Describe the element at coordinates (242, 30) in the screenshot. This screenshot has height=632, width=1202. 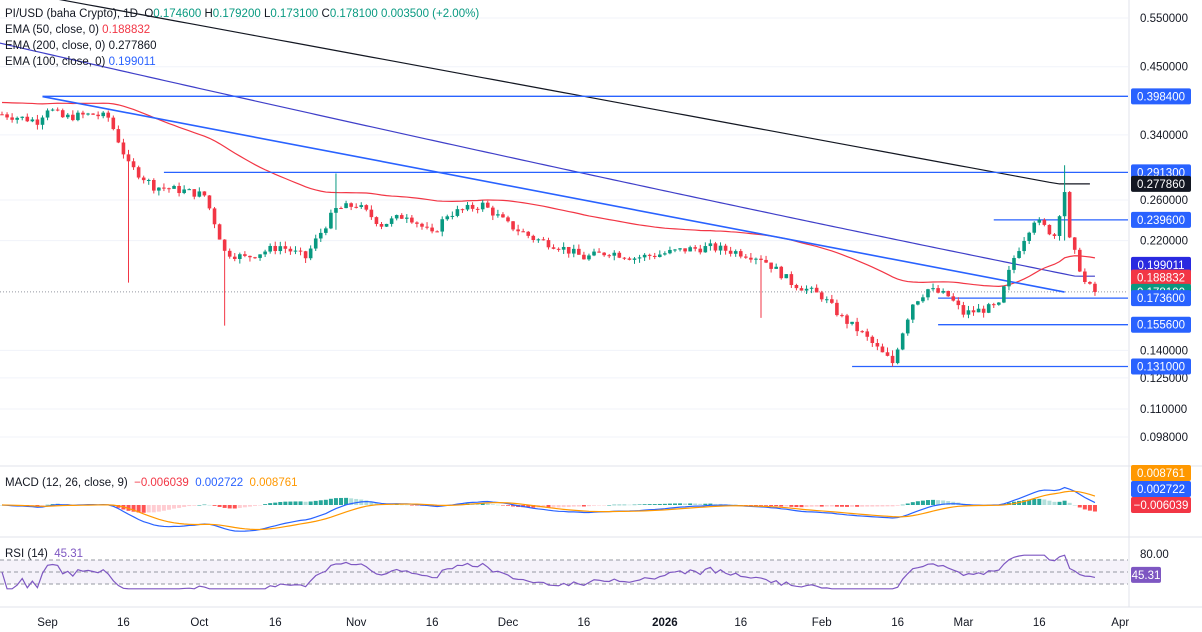
I see `ema50-row: EMA (50, close, 0) 0.188832` at that location.